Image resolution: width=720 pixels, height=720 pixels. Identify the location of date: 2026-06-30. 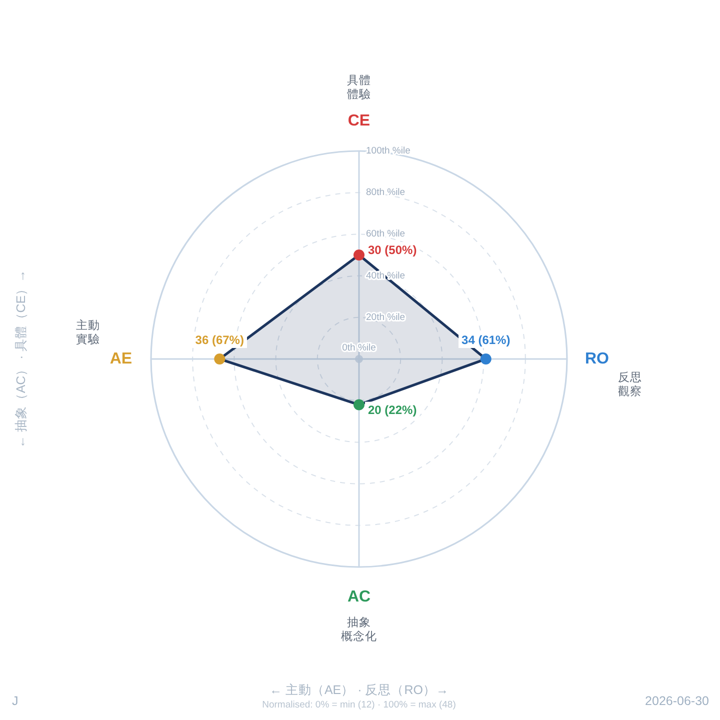
(677, 701).